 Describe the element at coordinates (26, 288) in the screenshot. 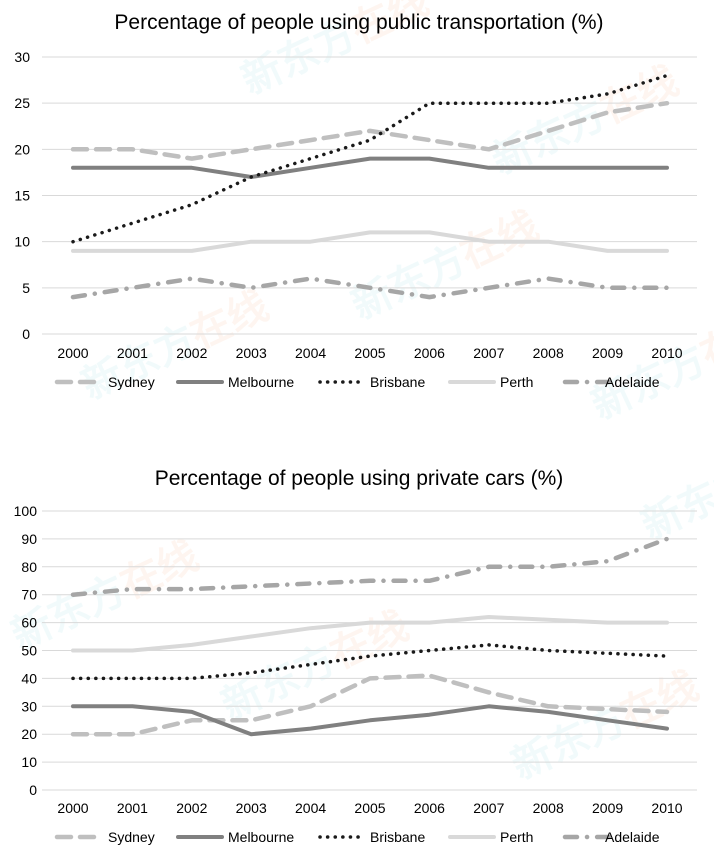

I see `y-tick-label: 5` at that location.